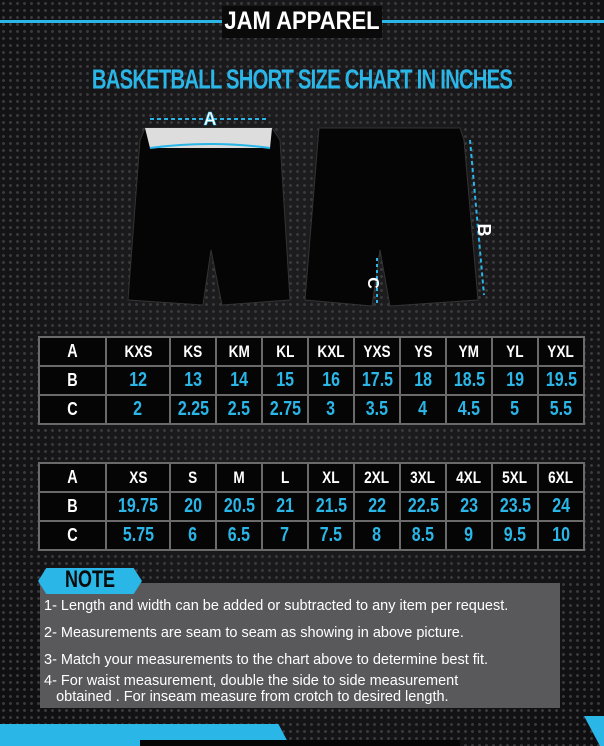  Describe the element at coordinates (423, 351) in the screenshot. I see `size-cell: YS` at that location.